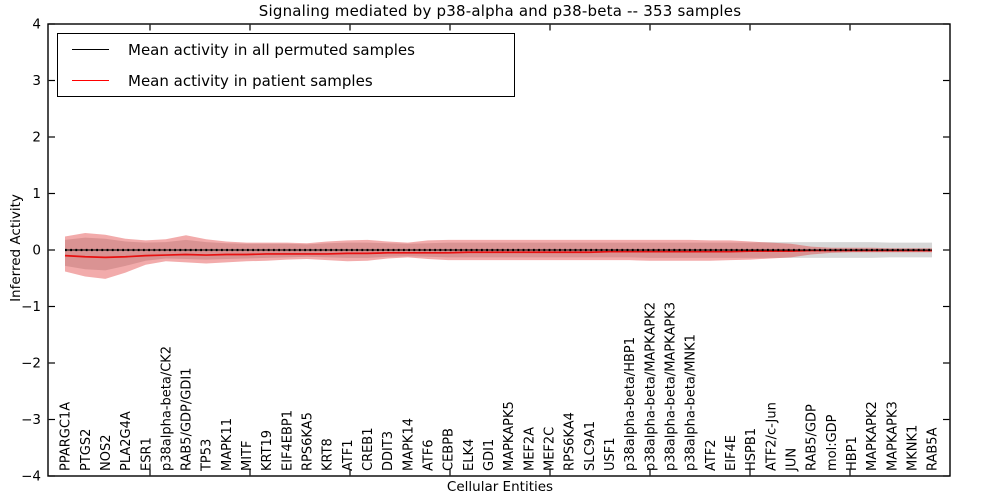 The height and width of the screenshot is (500, 1000). Describe the element at coordinates (509, 436) in the screenshot. I see `x-tick-label: MAPKAPK5` at that location.